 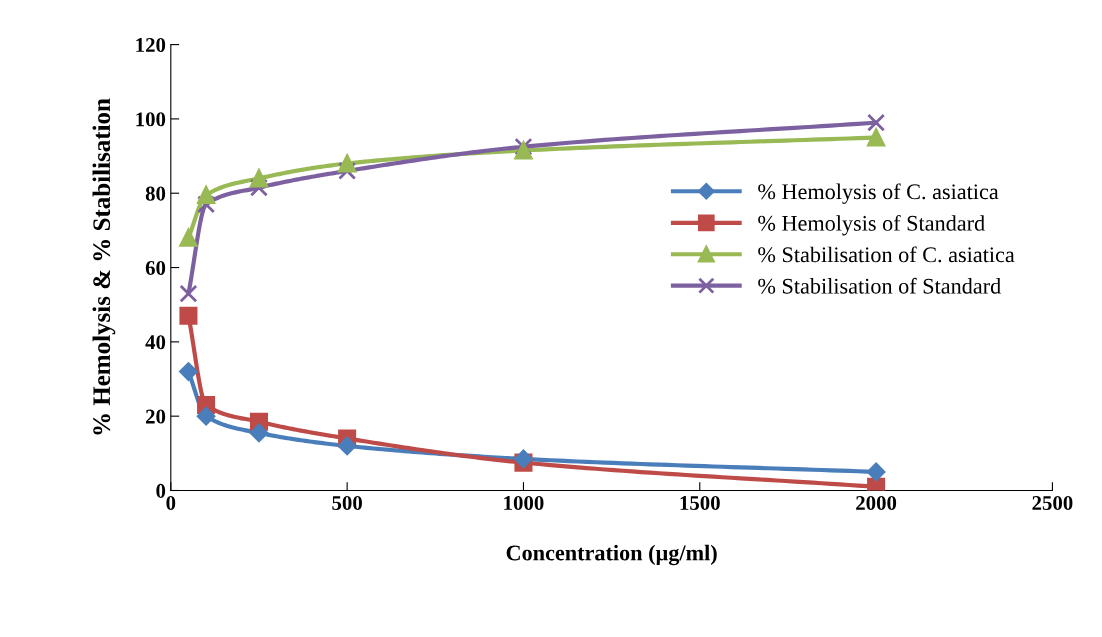 What do you see at coordinates (886, 254) in the screenshot?
I see `legend-label: % Stabilisation of C. asiatica` at bounding box center [886, 254].